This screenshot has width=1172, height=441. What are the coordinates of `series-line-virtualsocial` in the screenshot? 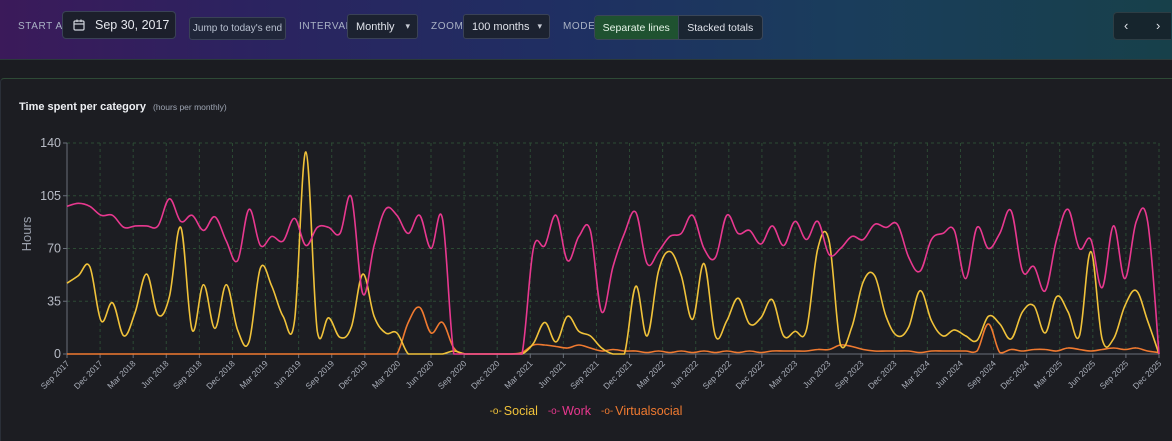 It's located at (613, 330).